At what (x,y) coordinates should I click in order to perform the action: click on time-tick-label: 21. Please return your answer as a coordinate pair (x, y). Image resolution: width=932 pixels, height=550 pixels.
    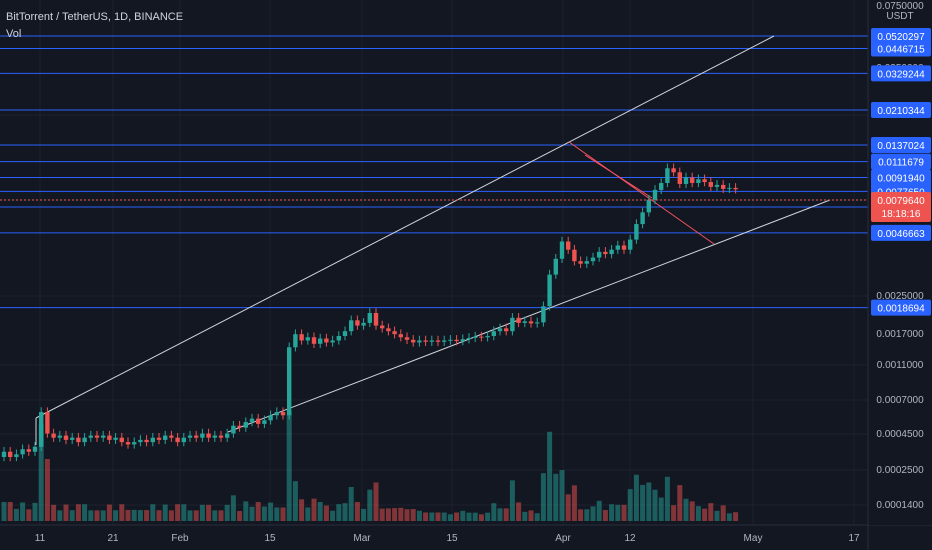
    Looking at the image, I should click on (113, 538).